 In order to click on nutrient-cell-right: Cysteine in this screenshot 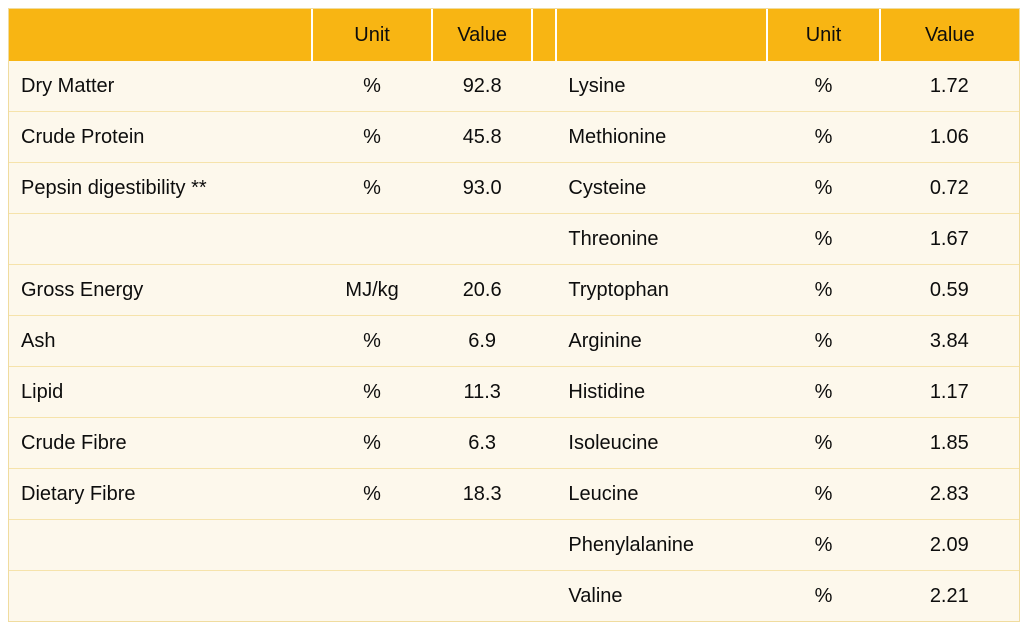, I will do `click(662, 188)`.